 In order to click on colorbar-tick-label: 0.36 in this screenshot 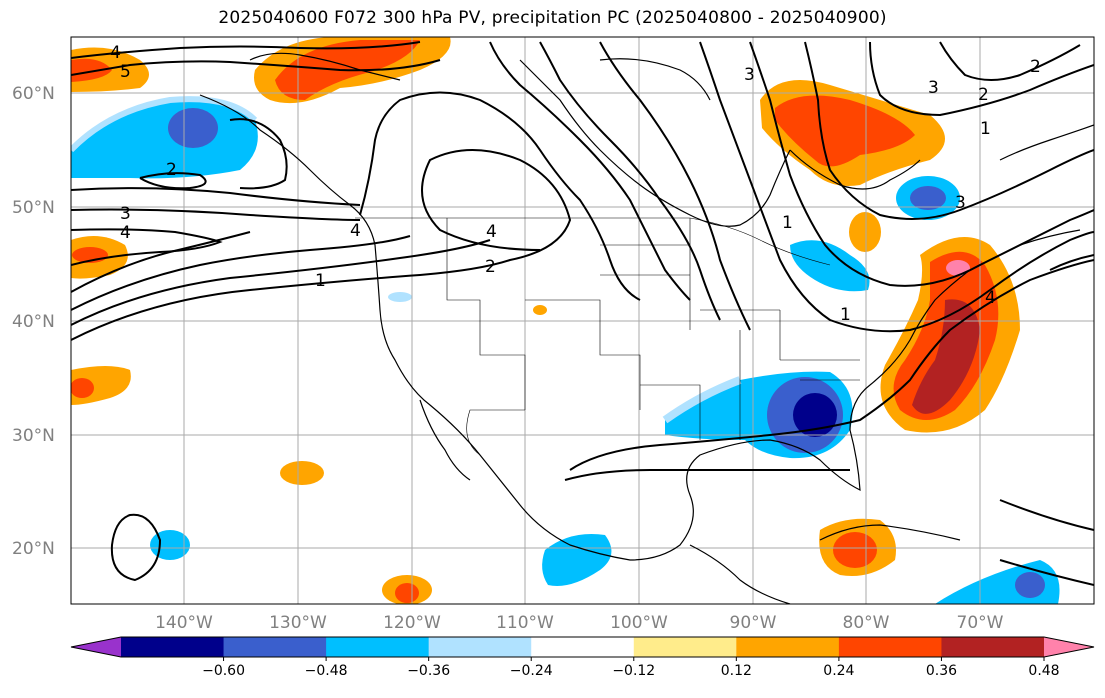, I will do `click(941, 671)`.